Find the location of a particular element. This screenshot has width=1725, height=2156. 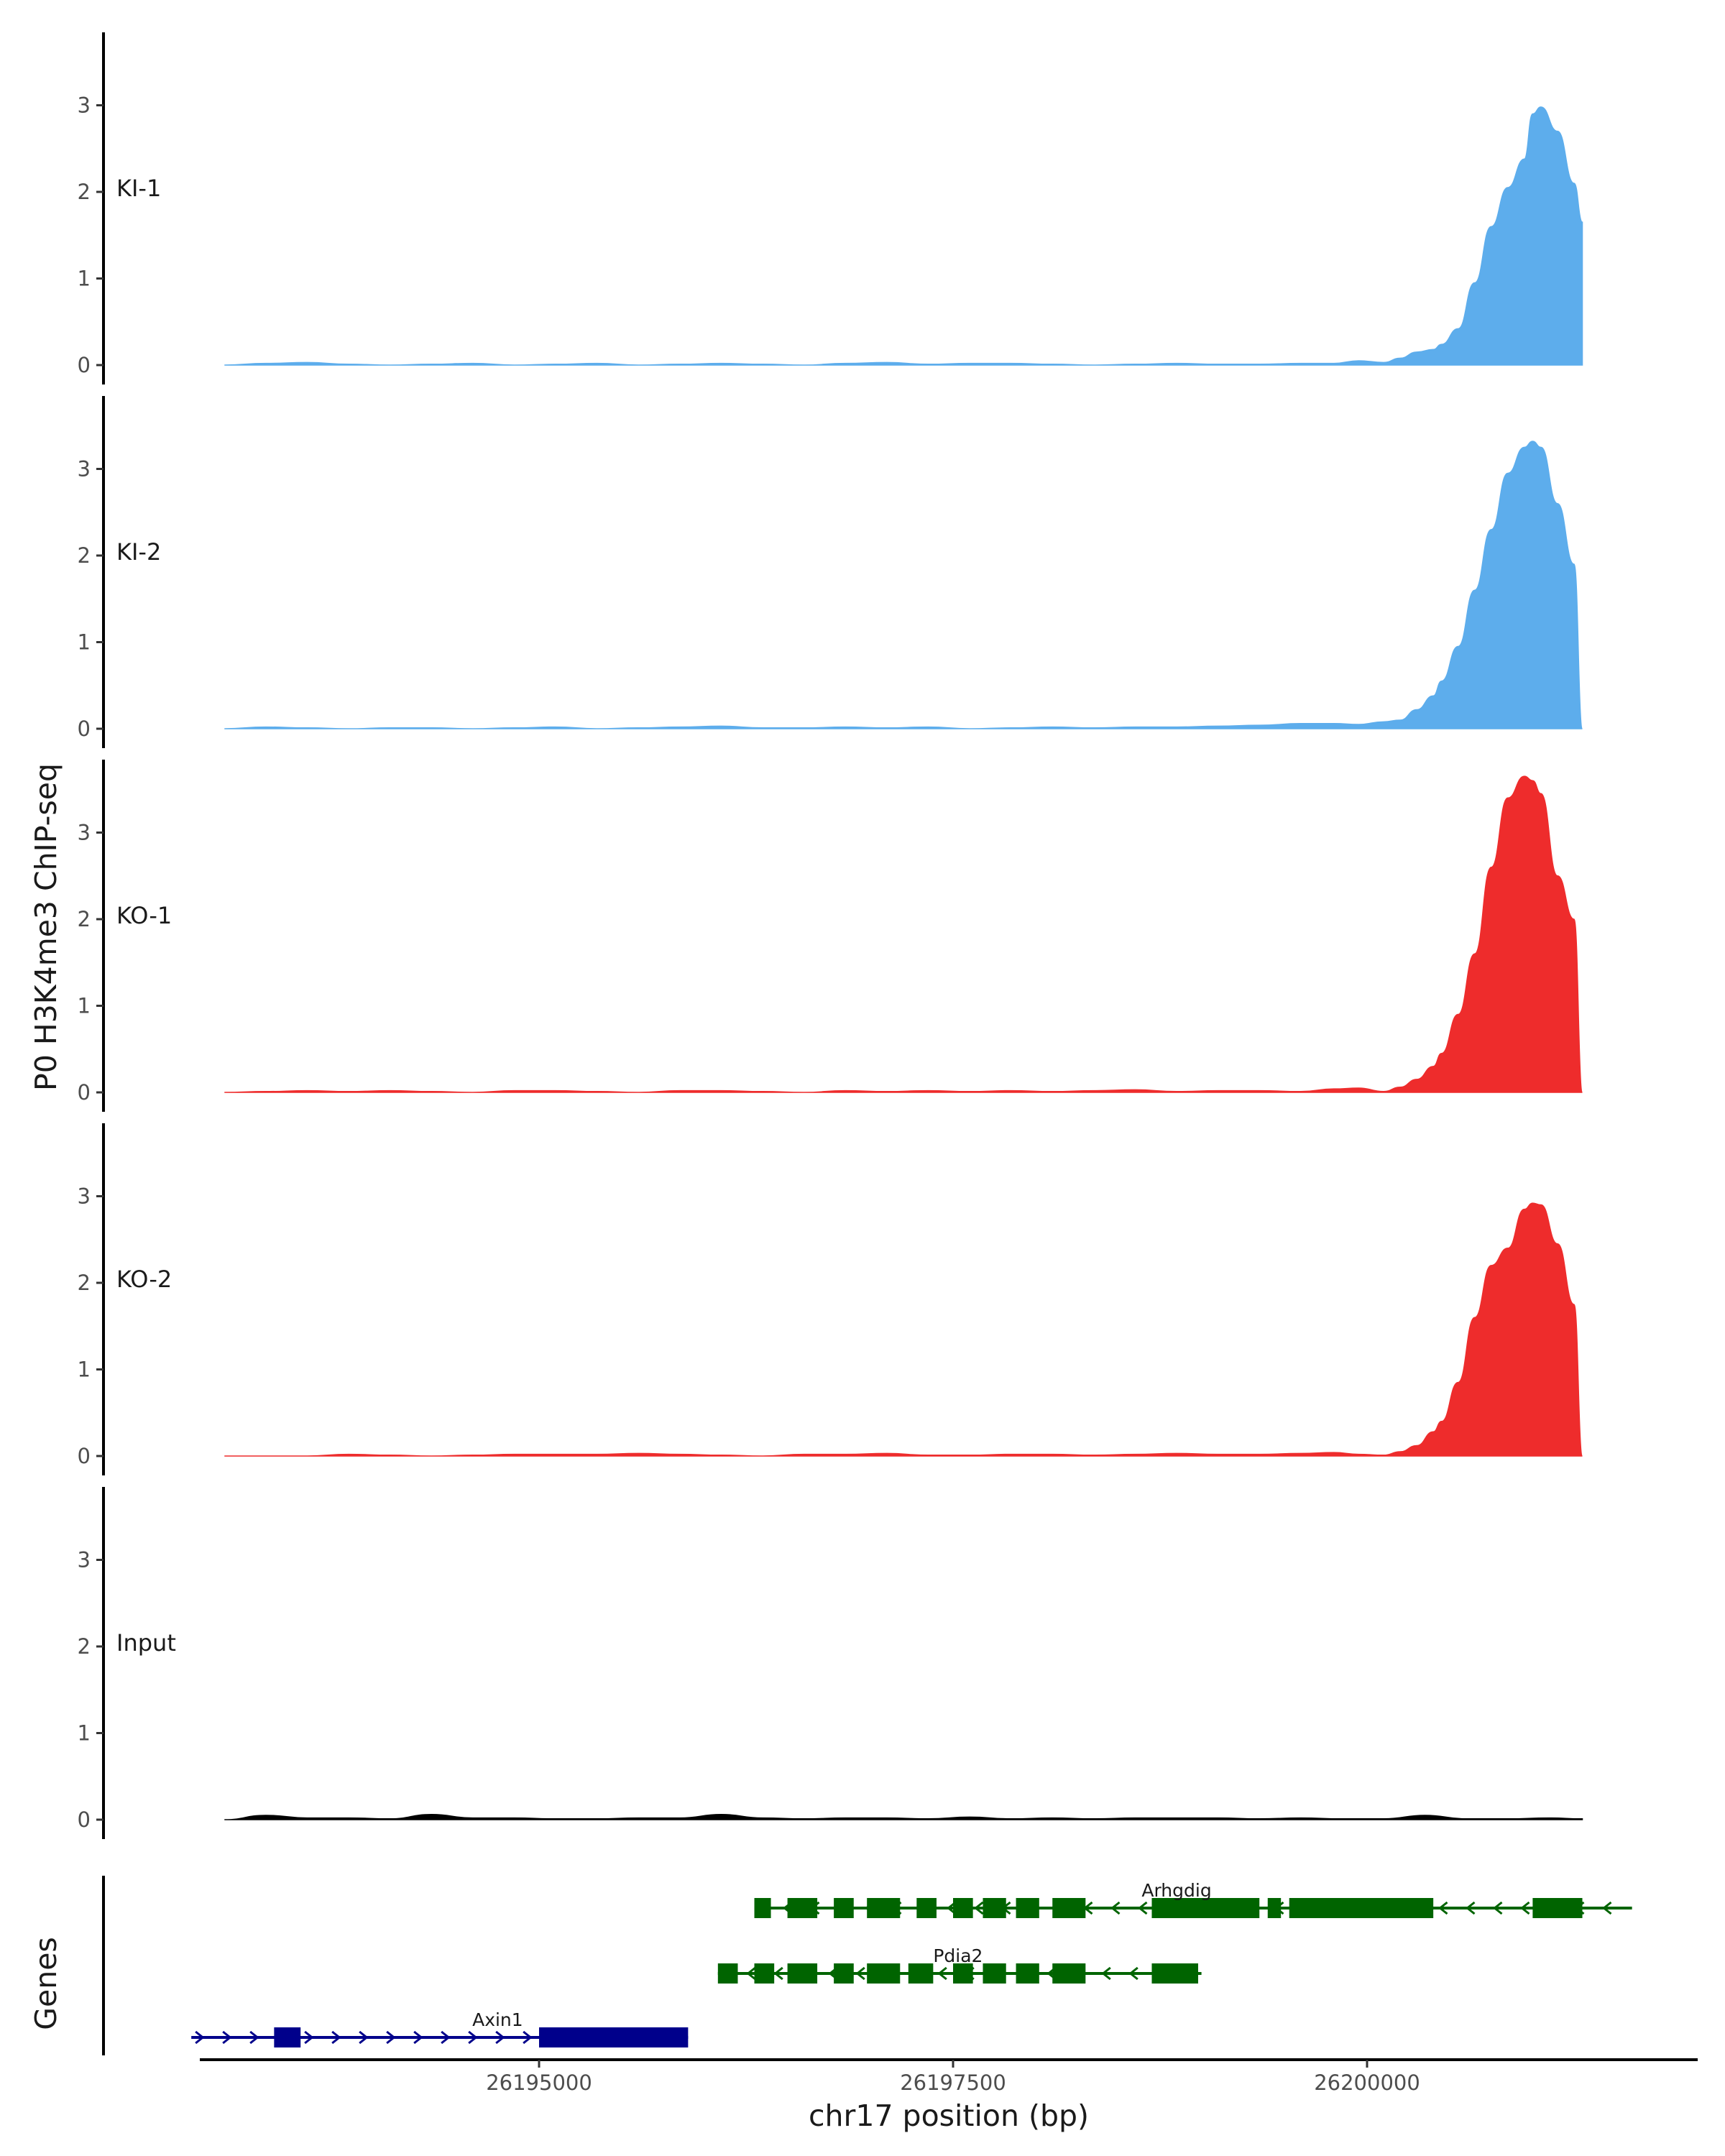

gene-track: Arhgdig Pdia2 Axin1 is located at coordinates (867, 1965).